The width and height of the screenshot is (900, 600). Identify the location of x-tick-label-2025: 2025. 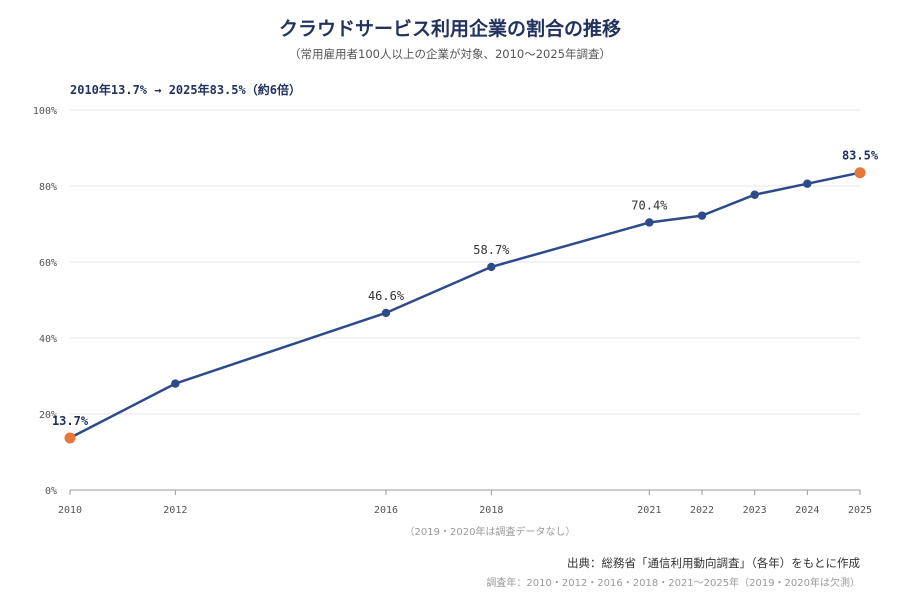
(860, 510).